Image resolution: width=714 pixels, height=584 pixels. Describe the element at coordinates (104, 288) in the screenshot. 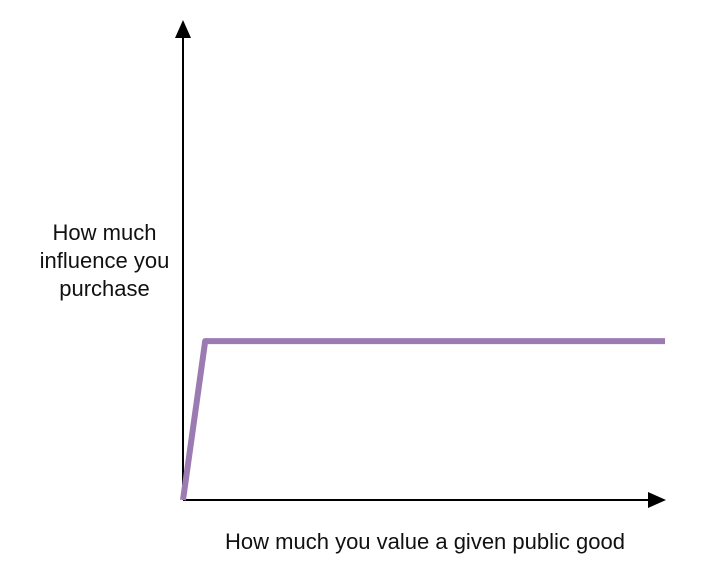

I see `y-axis-label-line: purchase` at that location.